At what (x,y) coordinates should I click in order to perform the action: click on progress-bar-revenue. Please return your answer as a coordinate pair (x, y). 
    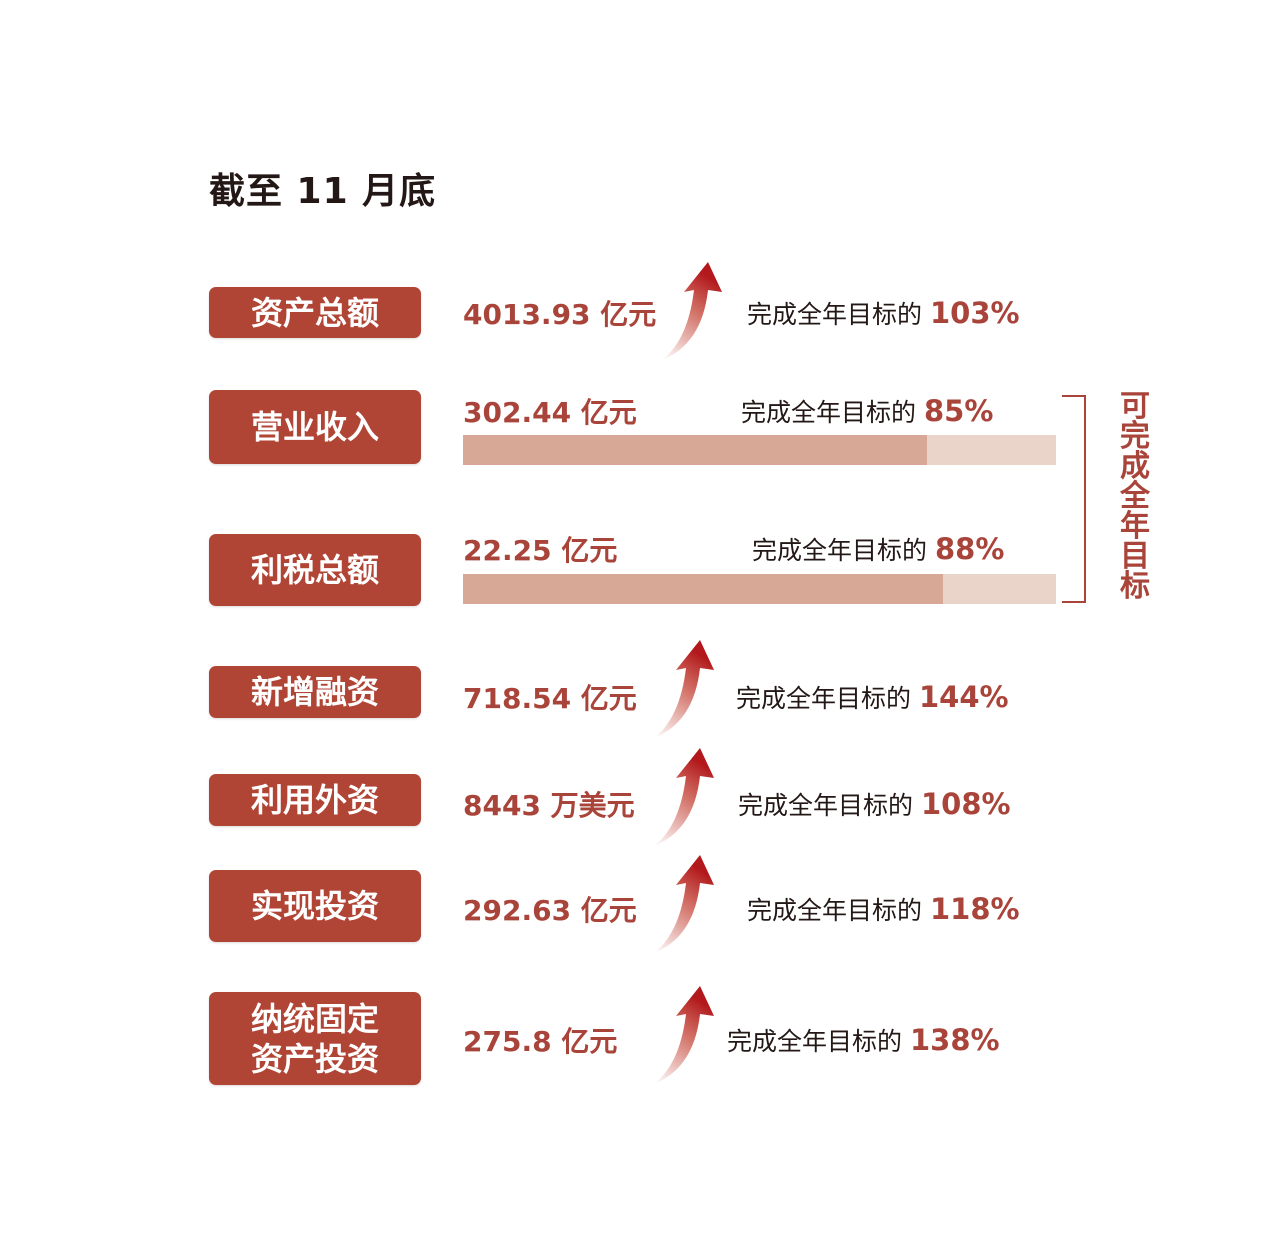
    Looking at the image, I should click on (759, 450).